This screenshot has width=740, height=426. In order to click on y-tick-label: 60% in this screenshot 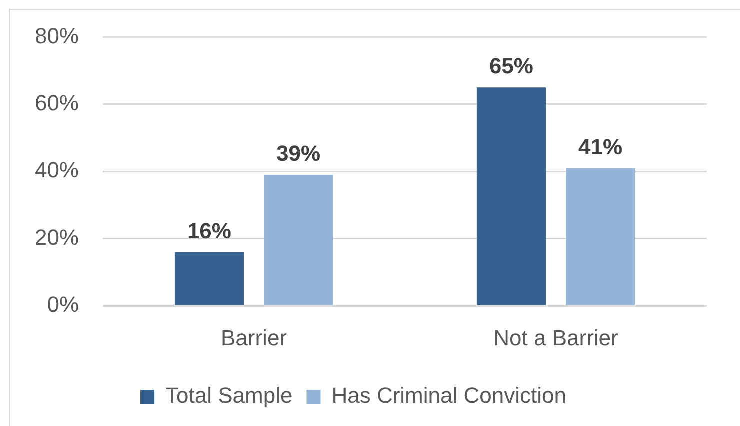, I will do `click(56, 103)`.